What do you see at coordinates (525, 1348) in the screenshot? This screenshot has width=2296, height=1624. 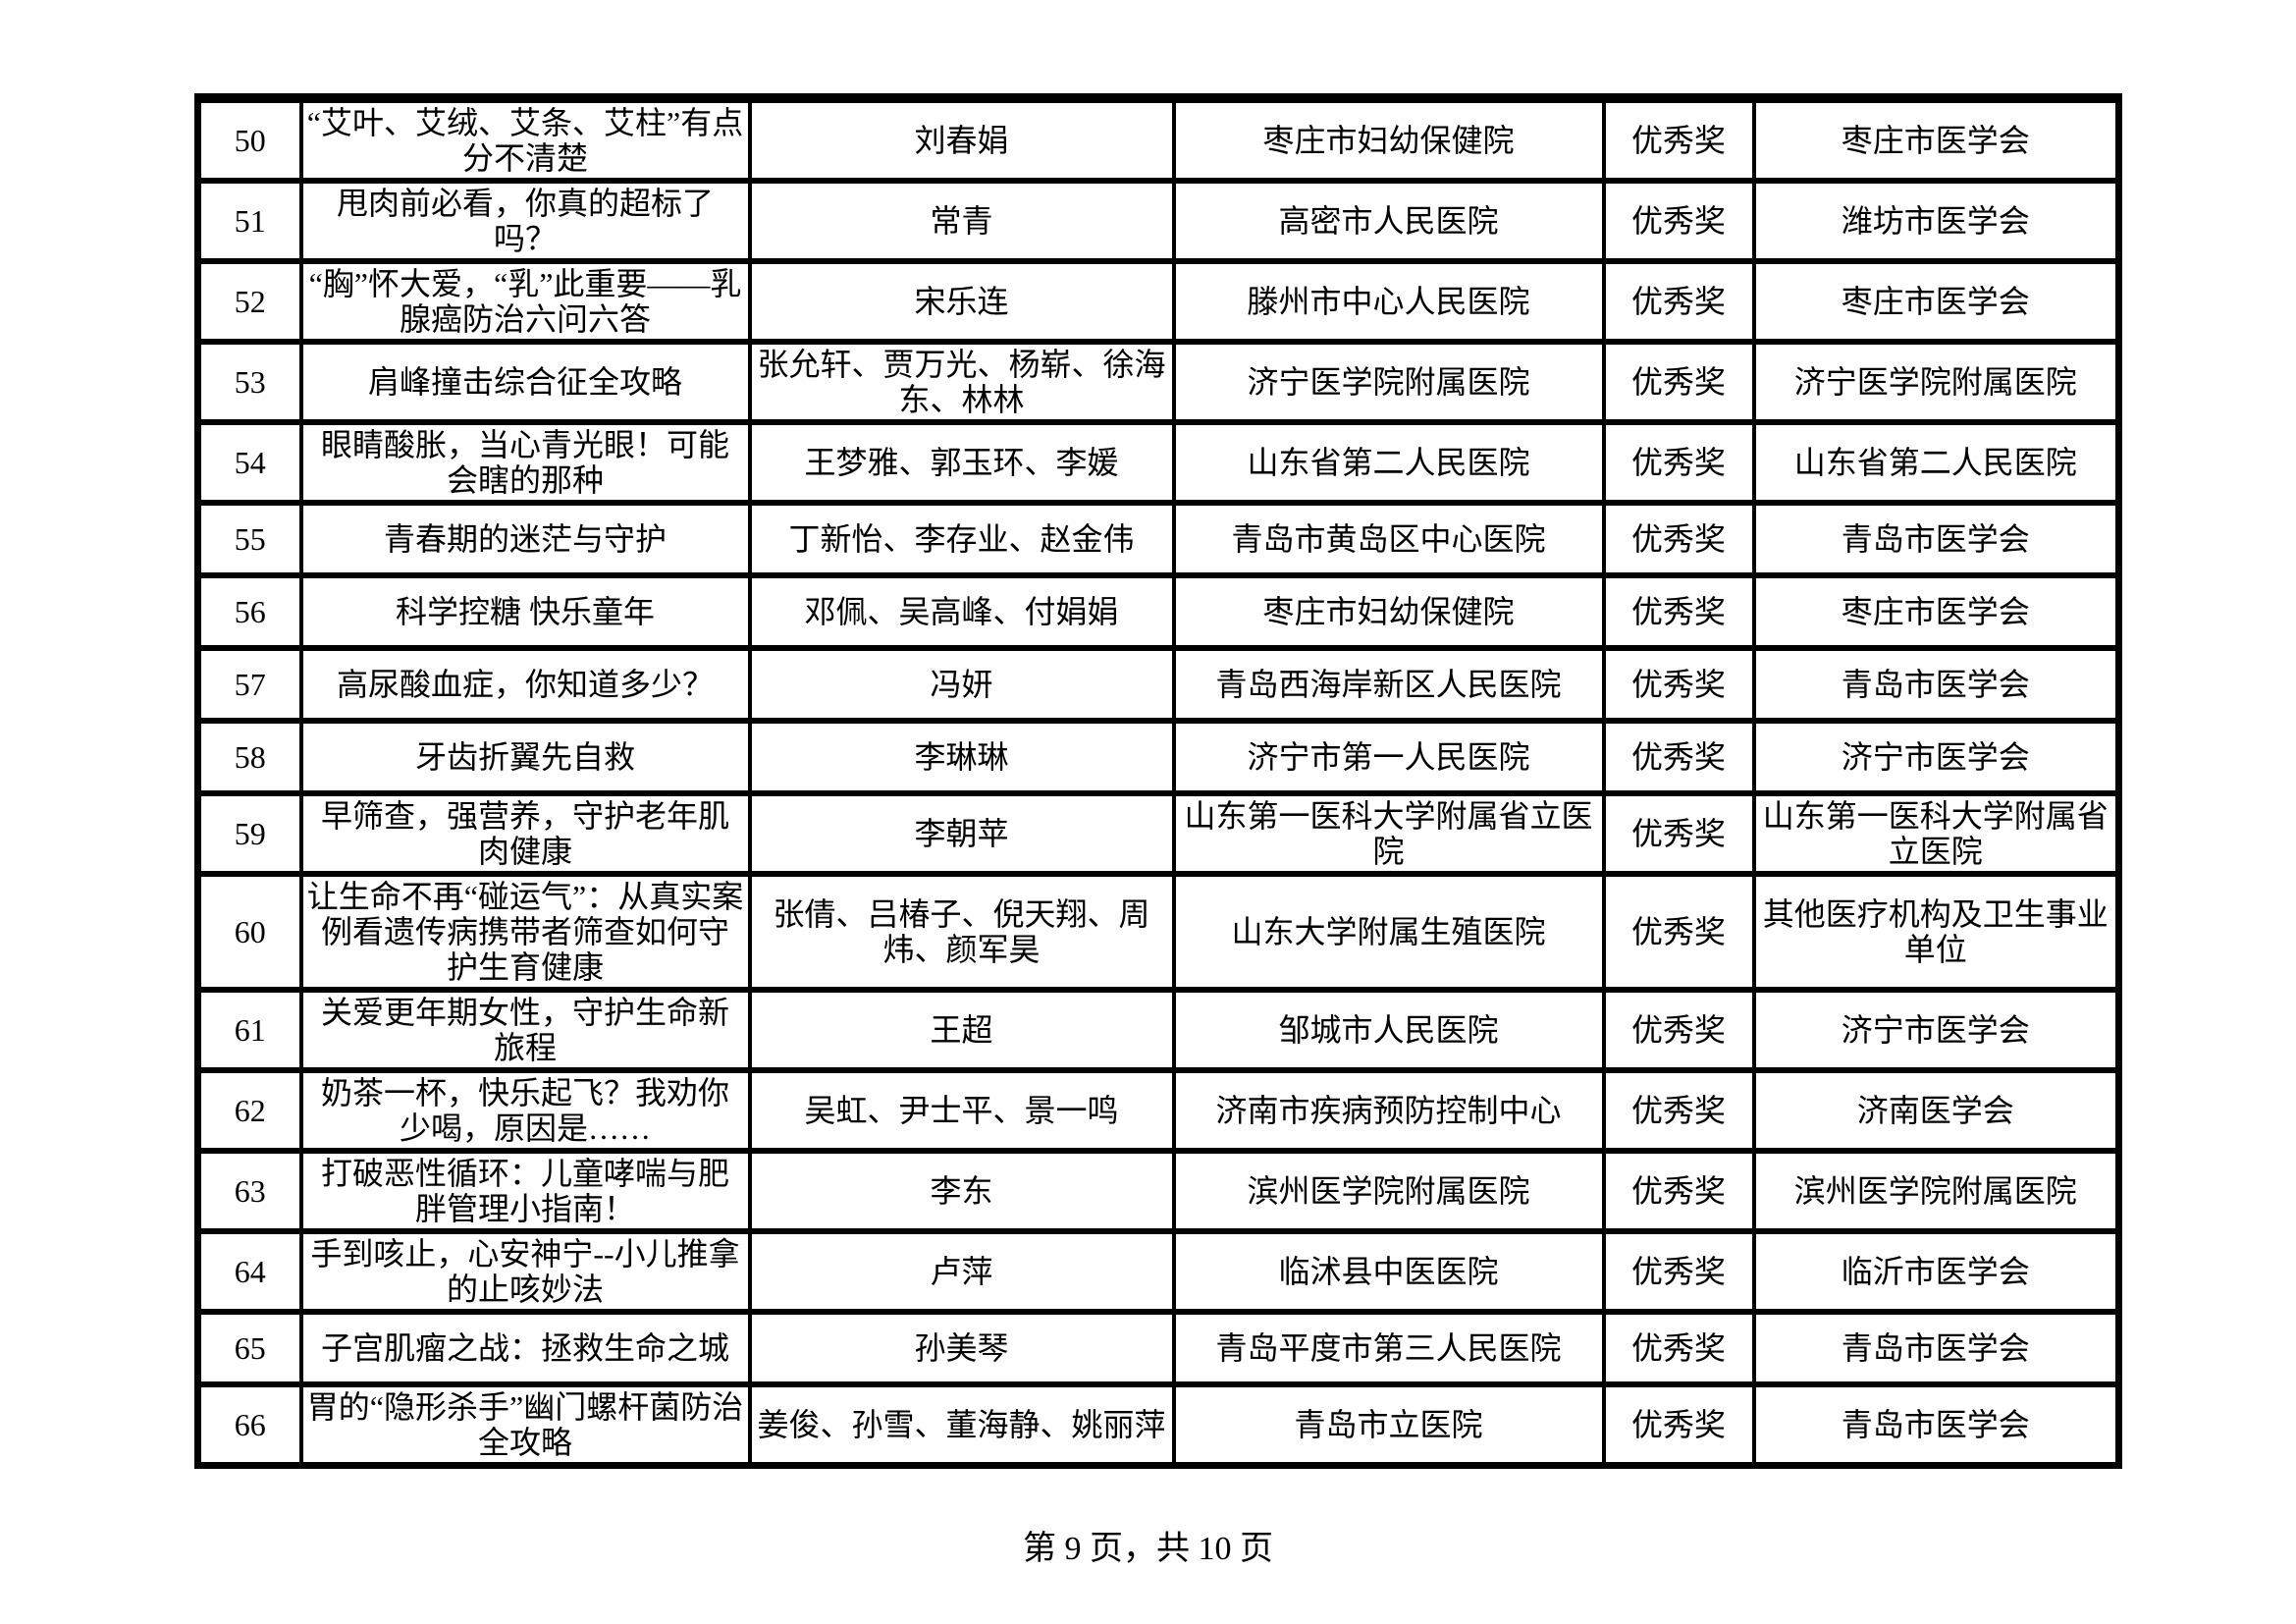 I see `work-title-cell: 子宫肌瘤之战：拯救生命之城` at bounding box center [525, 1348].